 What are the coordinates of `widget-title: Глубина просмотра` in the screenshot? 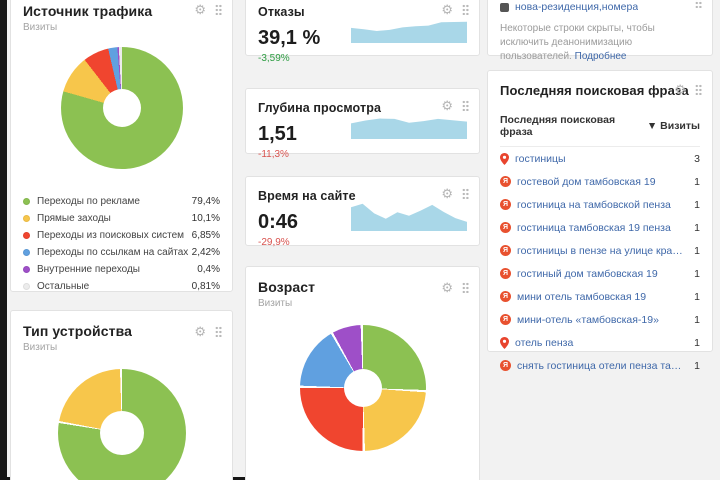 It's located at (319, 108).